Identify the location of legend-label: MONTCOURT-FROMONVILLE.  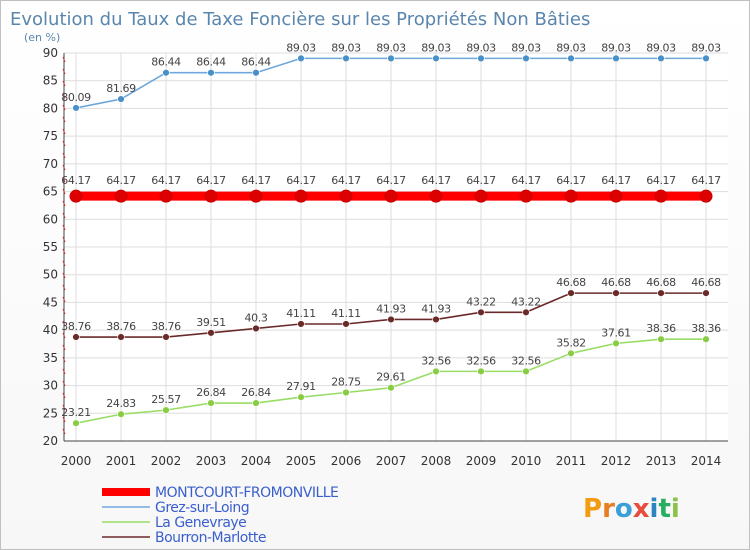
(246, 493).